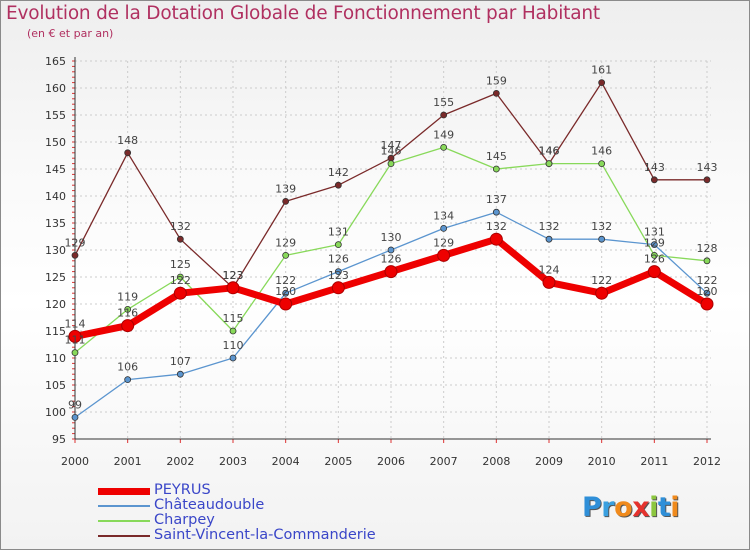 This screenshot has height=550, width=750. What do you see at coordinates (707, 167) in the screenshot?
I see `data-label: 143` at bounding box center [707, 167].